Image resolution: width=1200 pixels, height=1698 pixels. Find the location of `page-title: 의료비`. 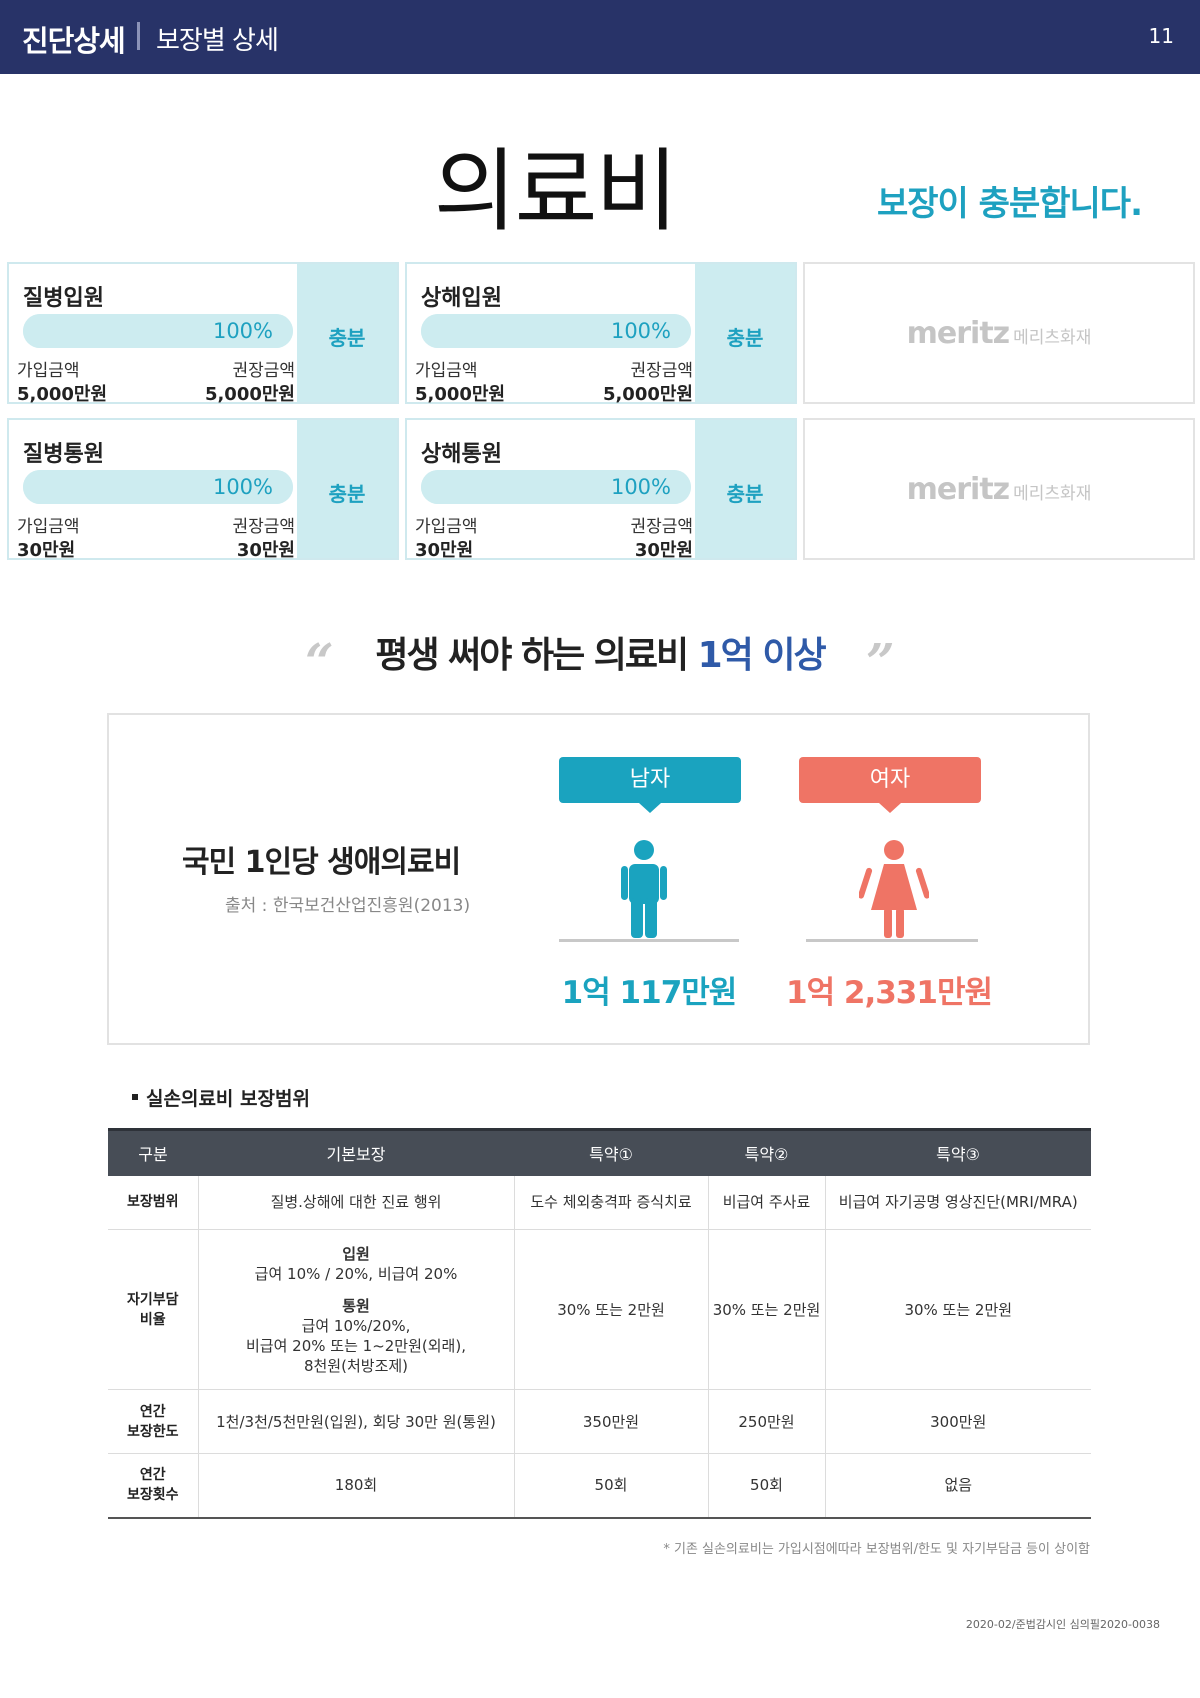

page-title: 의료비 is located at coordinates (555, 191).